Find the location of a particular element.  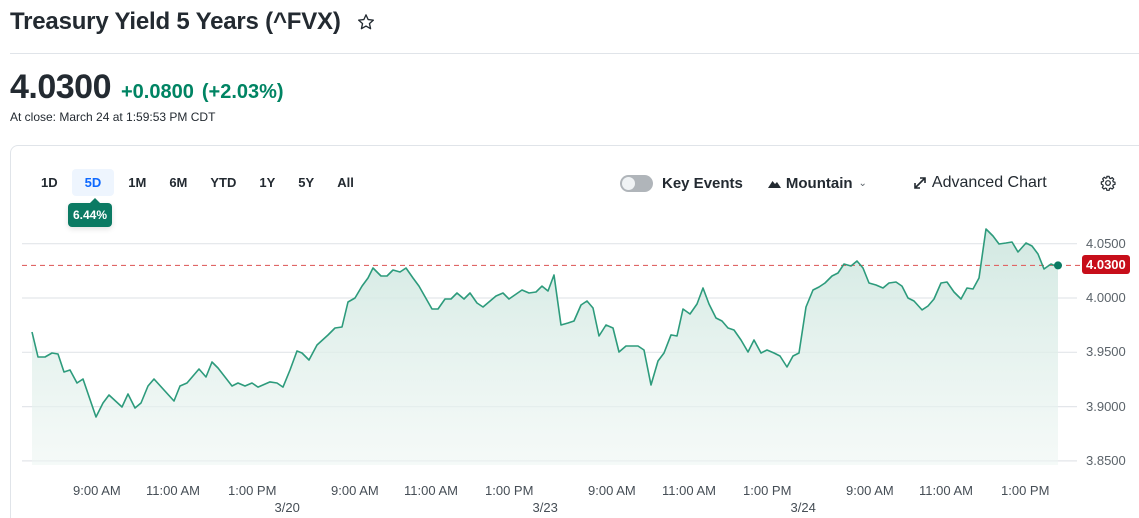

range-1y: 1Y is located at coordinates (267, 182).